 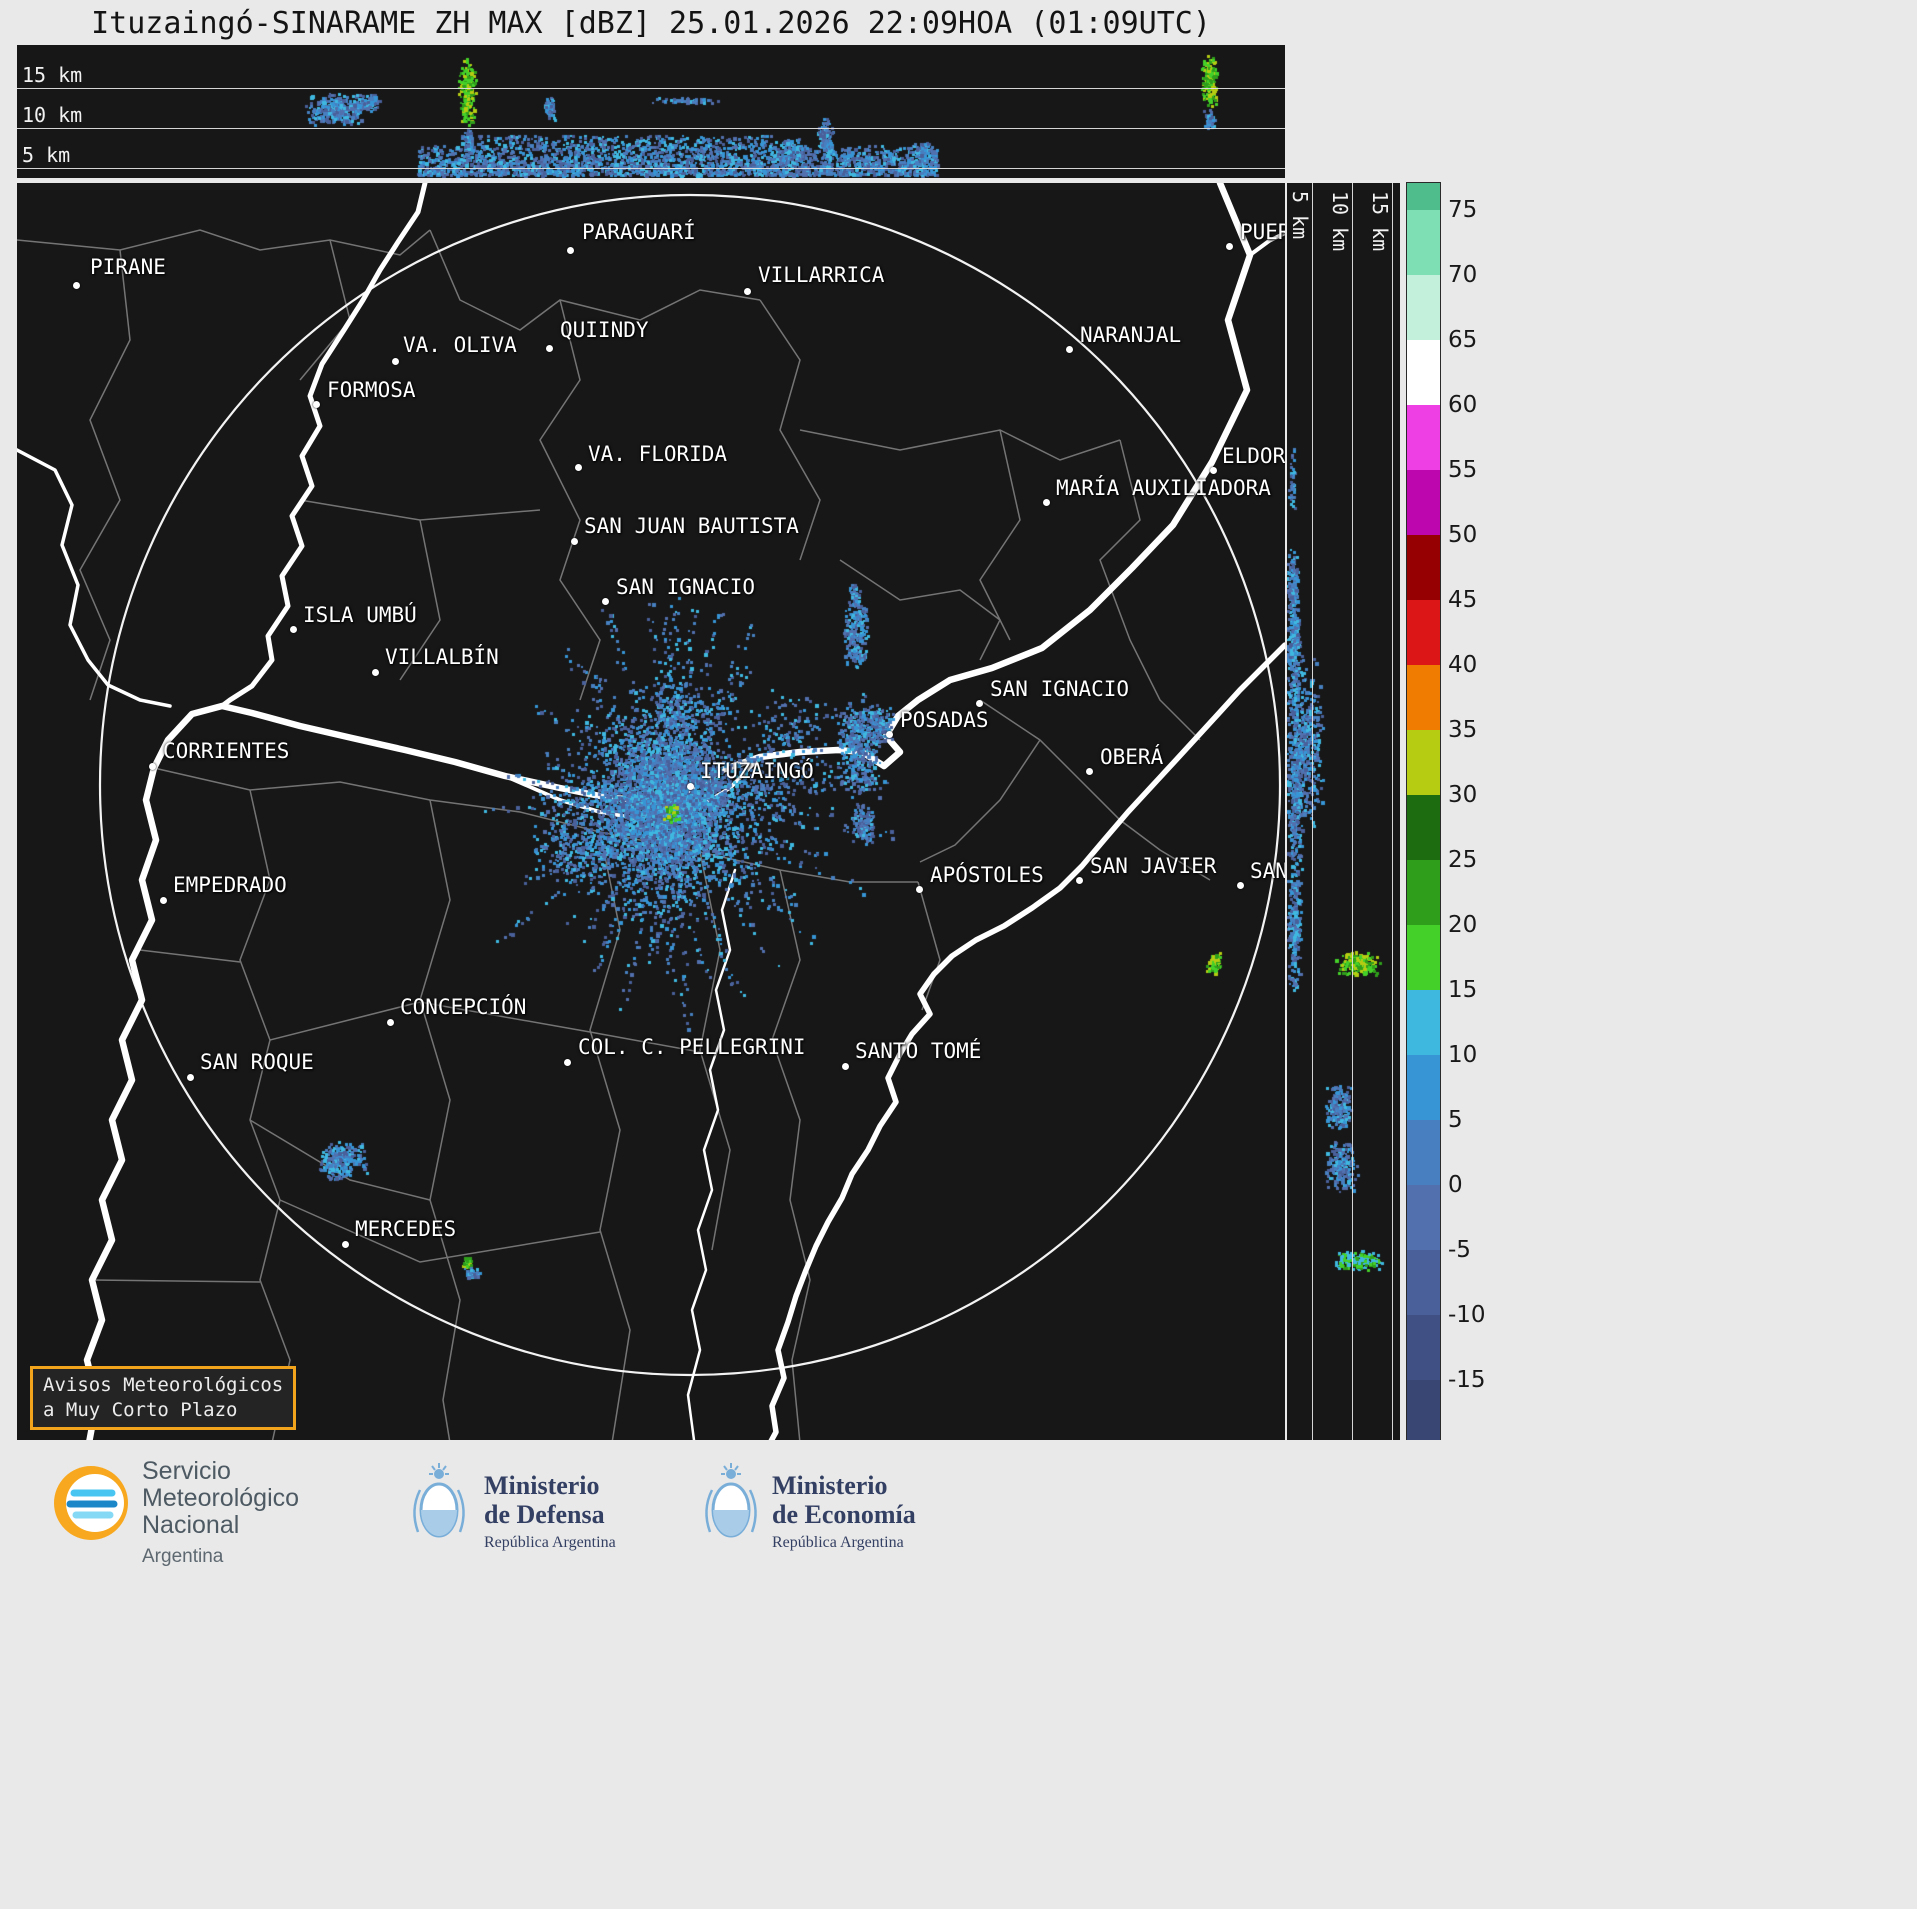 I want to click on city-label: VA. OLIVA, so click(x=460, y=345).